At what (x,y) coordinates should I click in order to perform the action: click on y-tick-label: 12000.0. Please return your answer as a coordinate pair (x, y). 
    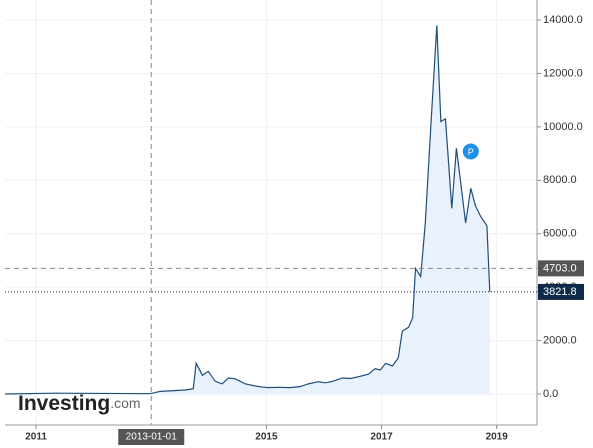
    Looking at the image, I should click on (563, 73).